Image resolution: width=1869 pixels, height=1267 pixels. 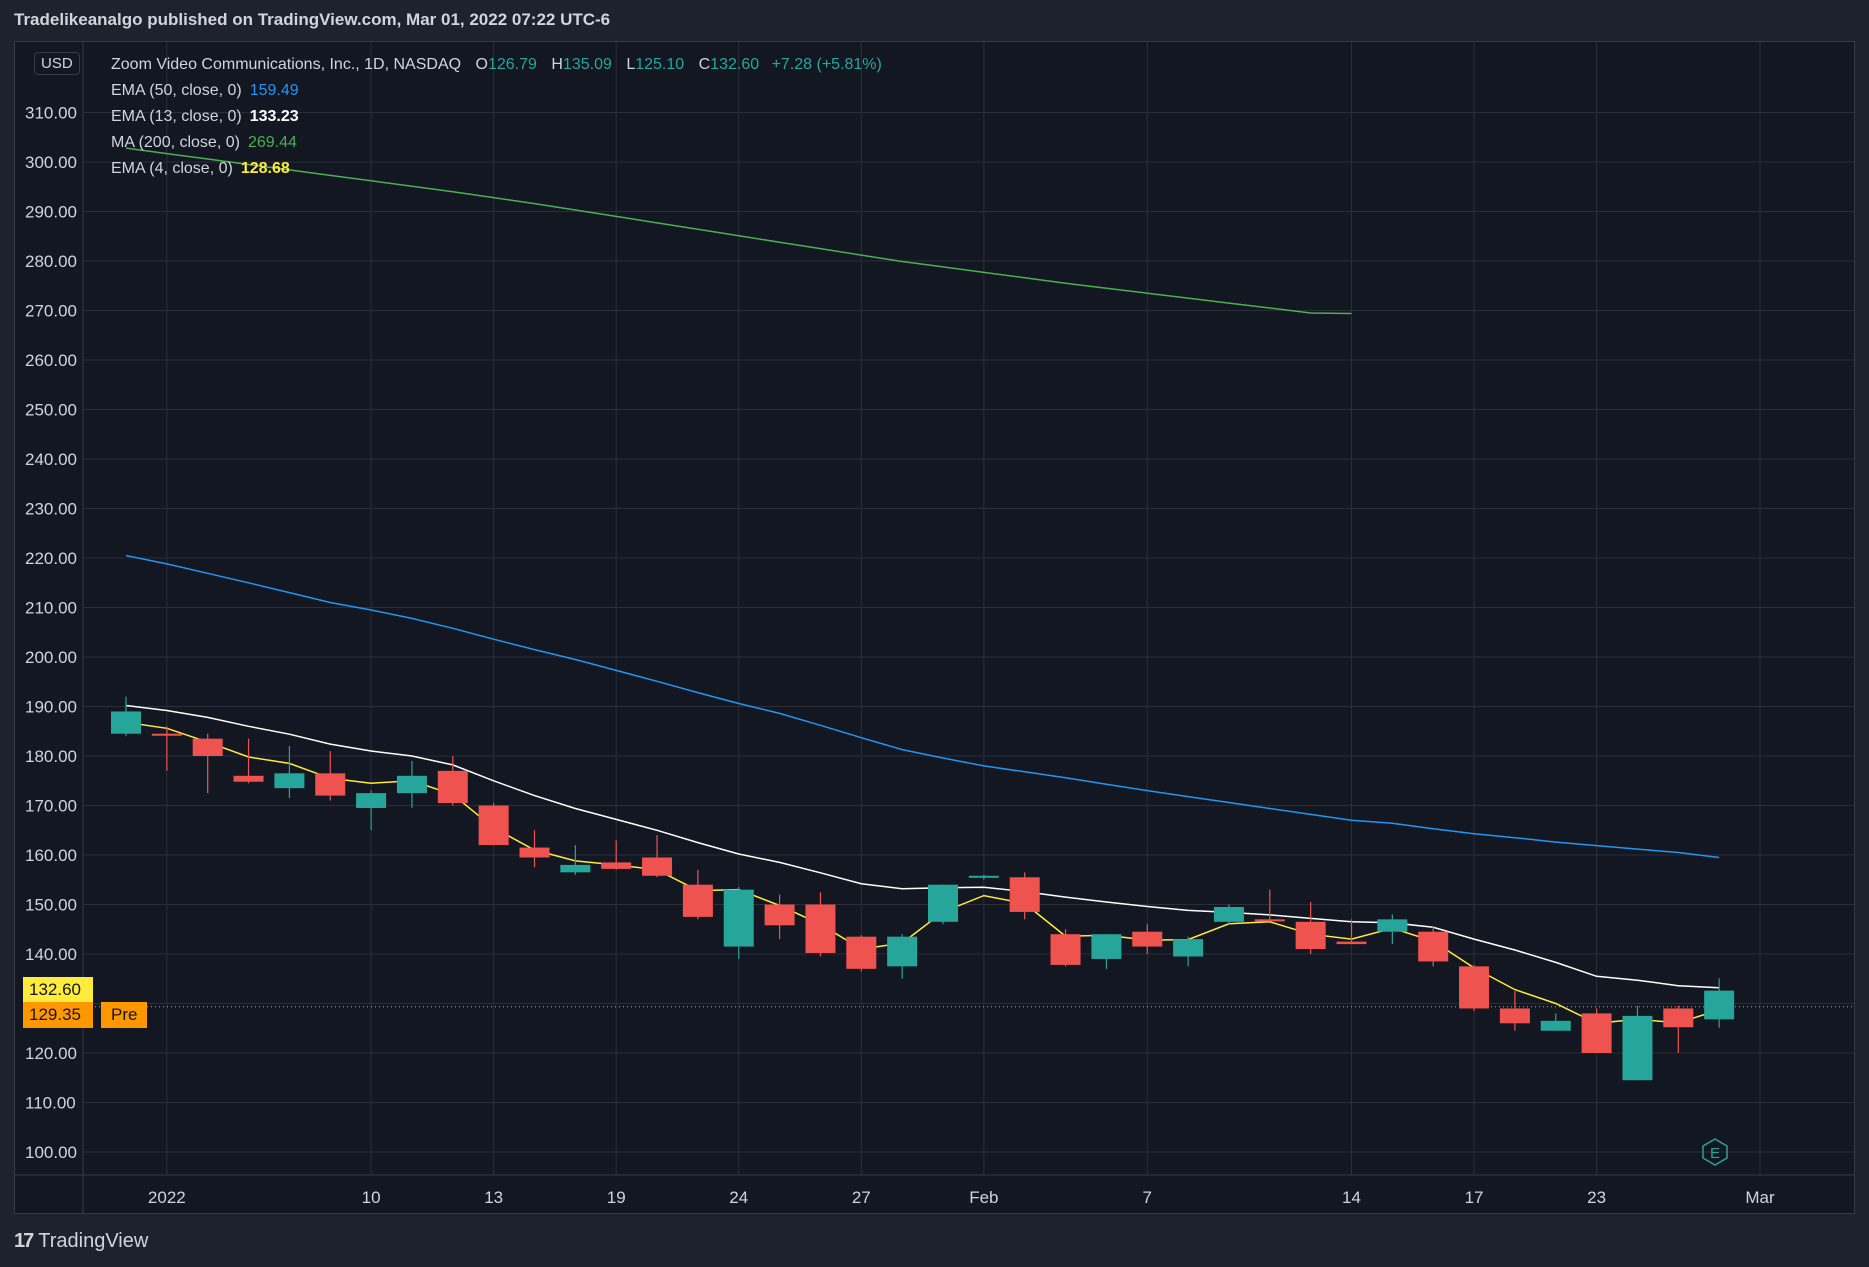 What do you see at coordinates (496, 169) in the screenshot?
I see `legend-ema4: EMA (4, close, 0) 128.68` at bounding box center [496, 169].